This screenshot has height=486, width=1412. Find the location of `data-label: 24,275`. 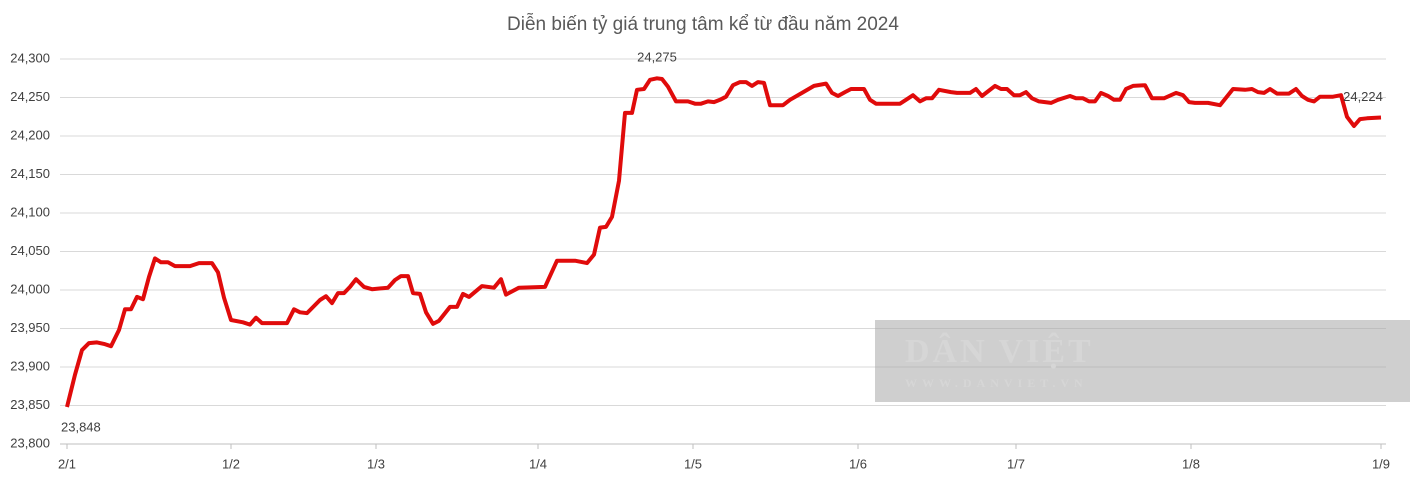

data-label: 24,275 is located at coordinates (657, 57).